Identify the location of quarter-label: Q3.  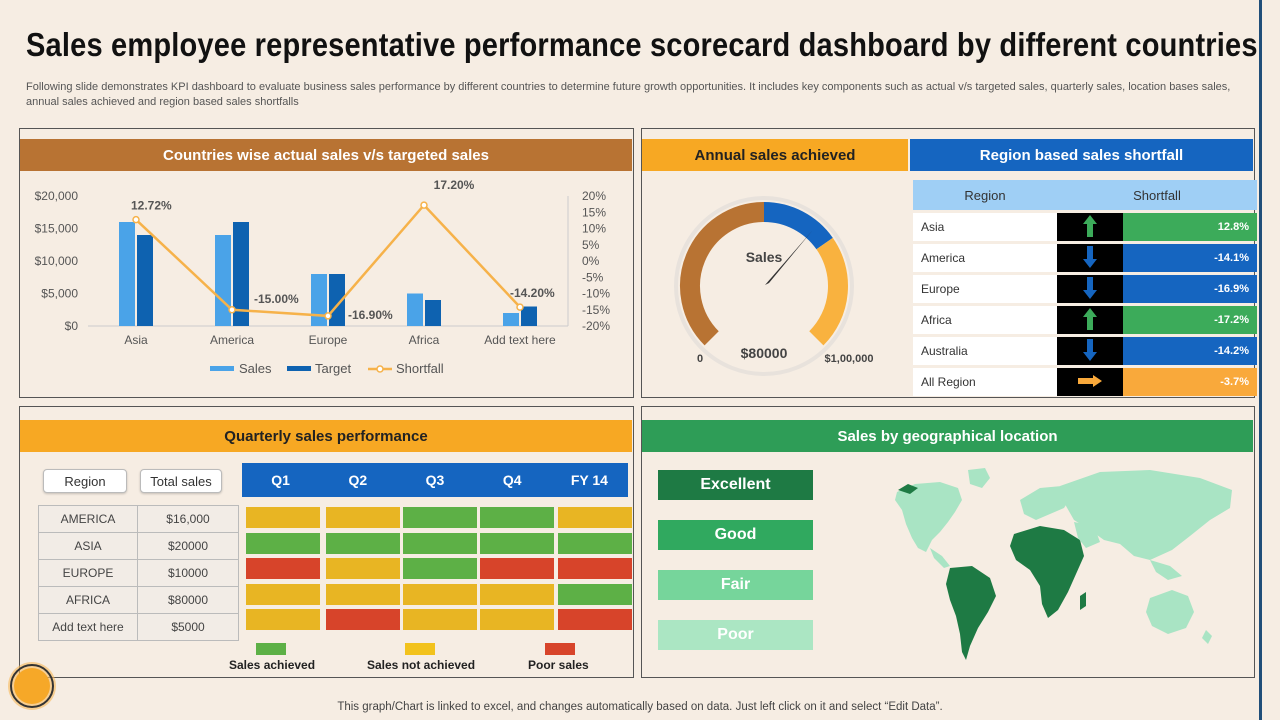
(435, 480).